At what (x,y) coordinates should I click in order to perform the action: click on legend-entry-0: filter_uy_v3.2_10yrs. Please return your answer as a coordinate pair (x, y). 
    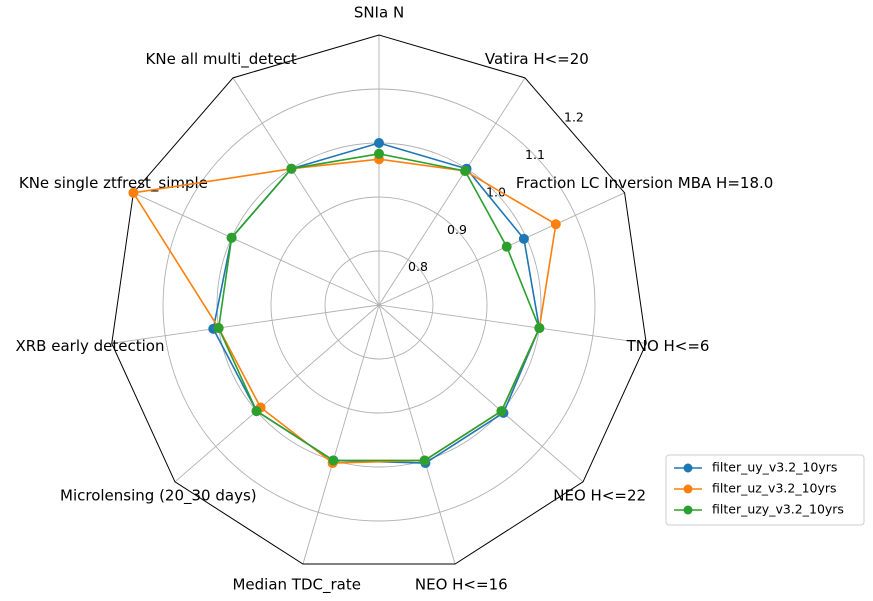
    Looking at the image, I should click on (774, 467).